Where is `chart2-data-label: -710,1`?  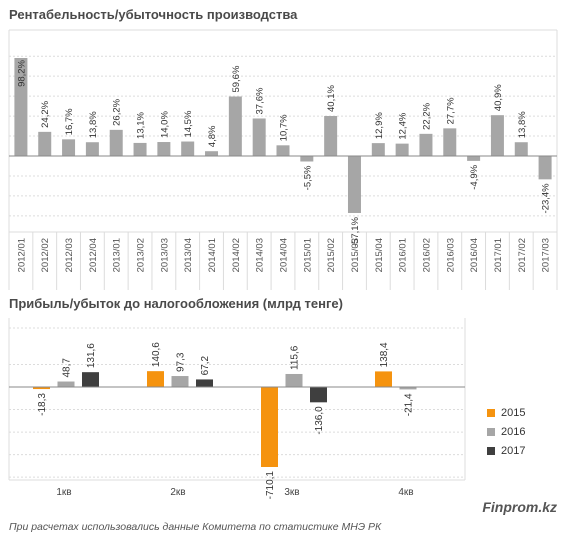 chart2-data-label: -710,1 is located at coordinates (270, 485).